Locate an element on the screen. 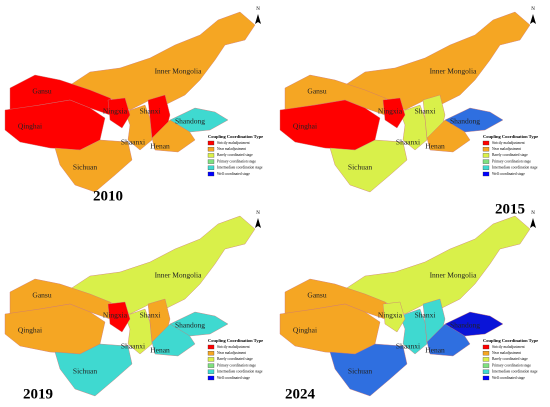  year-label: 2024 is located at coordinates (300, 394).